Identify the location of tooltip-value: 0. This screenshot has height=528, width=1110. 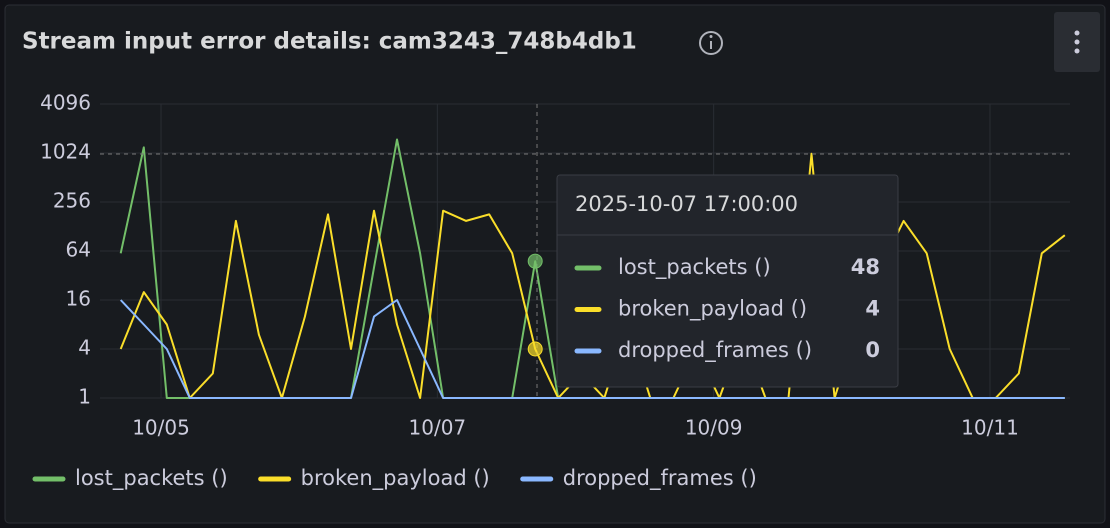
(872, 350).